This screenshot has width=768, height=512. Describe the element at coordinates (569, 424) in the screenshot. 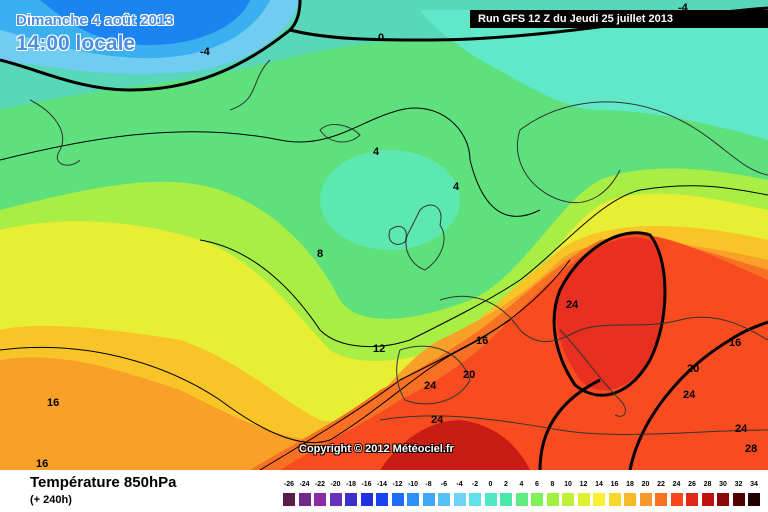

I see `contour-24-south` at that location.